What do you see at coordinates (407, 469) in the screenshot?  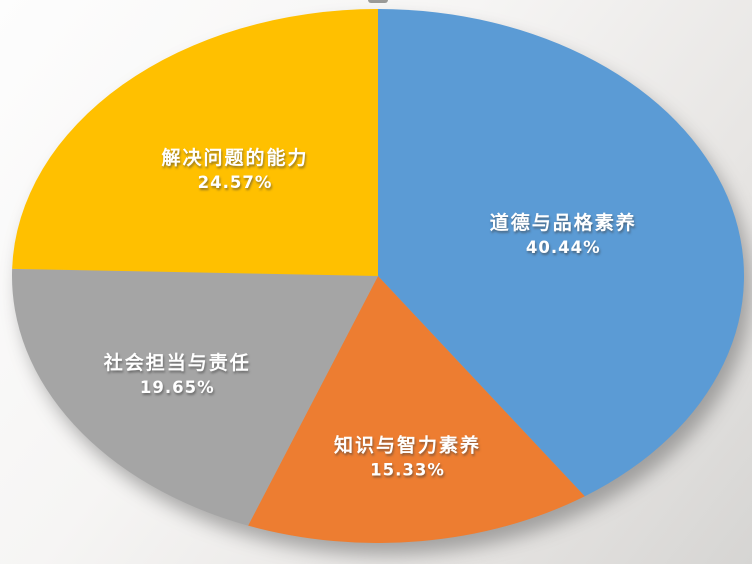 I see `slice-percent: 15.33%` at bounding box center [407, 469].